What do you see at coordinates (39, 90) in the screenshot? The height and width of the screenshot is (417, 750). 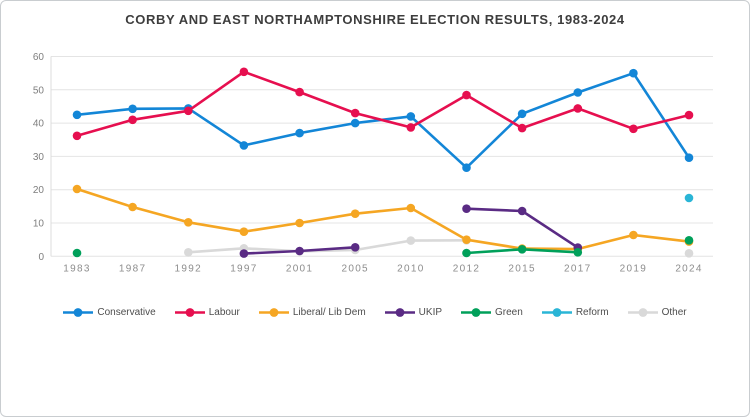 I see `y-axis-label-50: 50` at bounding box center [39, 90].